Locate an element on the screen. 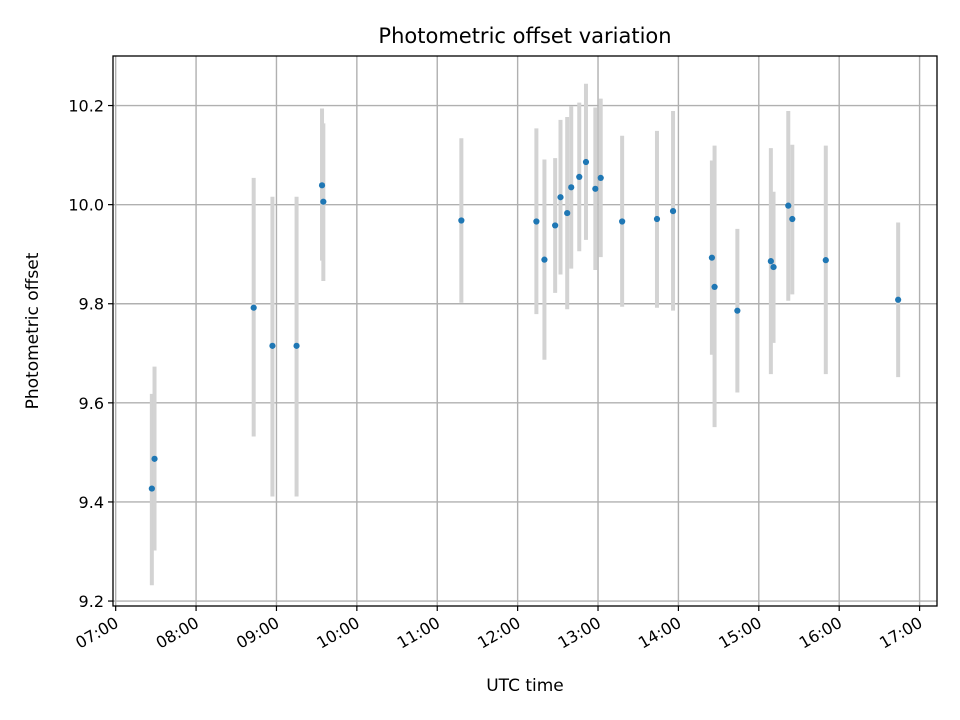 This screenshot has width=960, height=720. y-tick-label: 9.2 is located at coordinates (91, 601).